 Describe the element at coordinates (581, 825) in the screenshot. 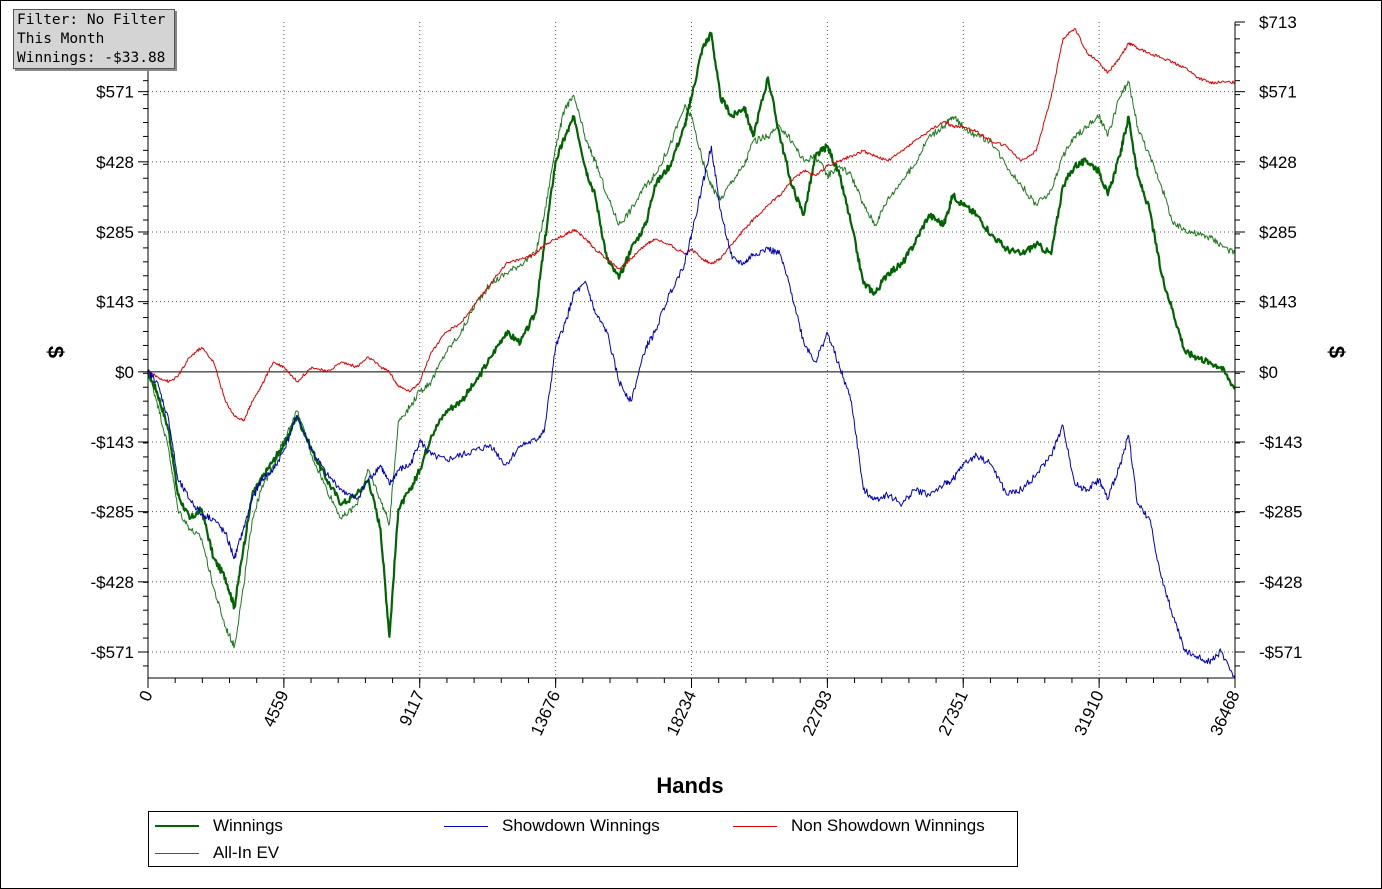

I see `legend-label-showdown-winnings: Showdown Winnings` at that location.